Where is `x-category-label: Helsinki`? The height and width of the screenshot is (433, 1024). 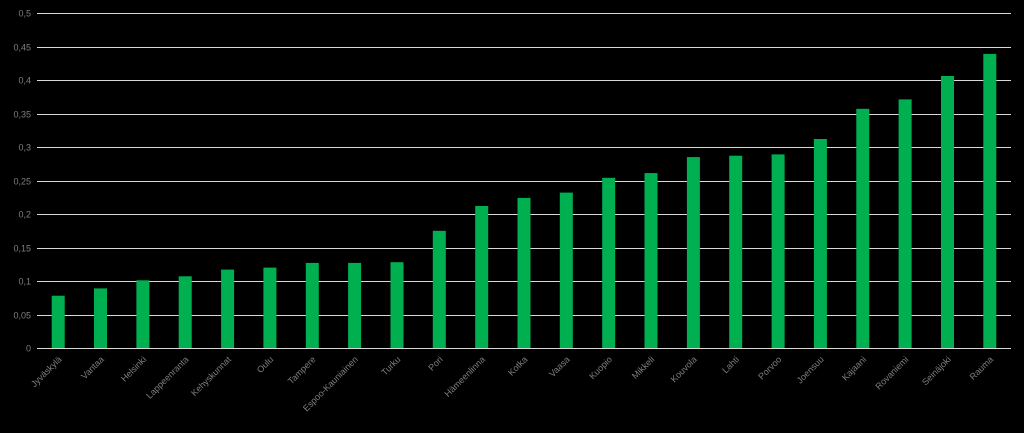
x-category-label: Helsinki is located at coordinates (133, 368).